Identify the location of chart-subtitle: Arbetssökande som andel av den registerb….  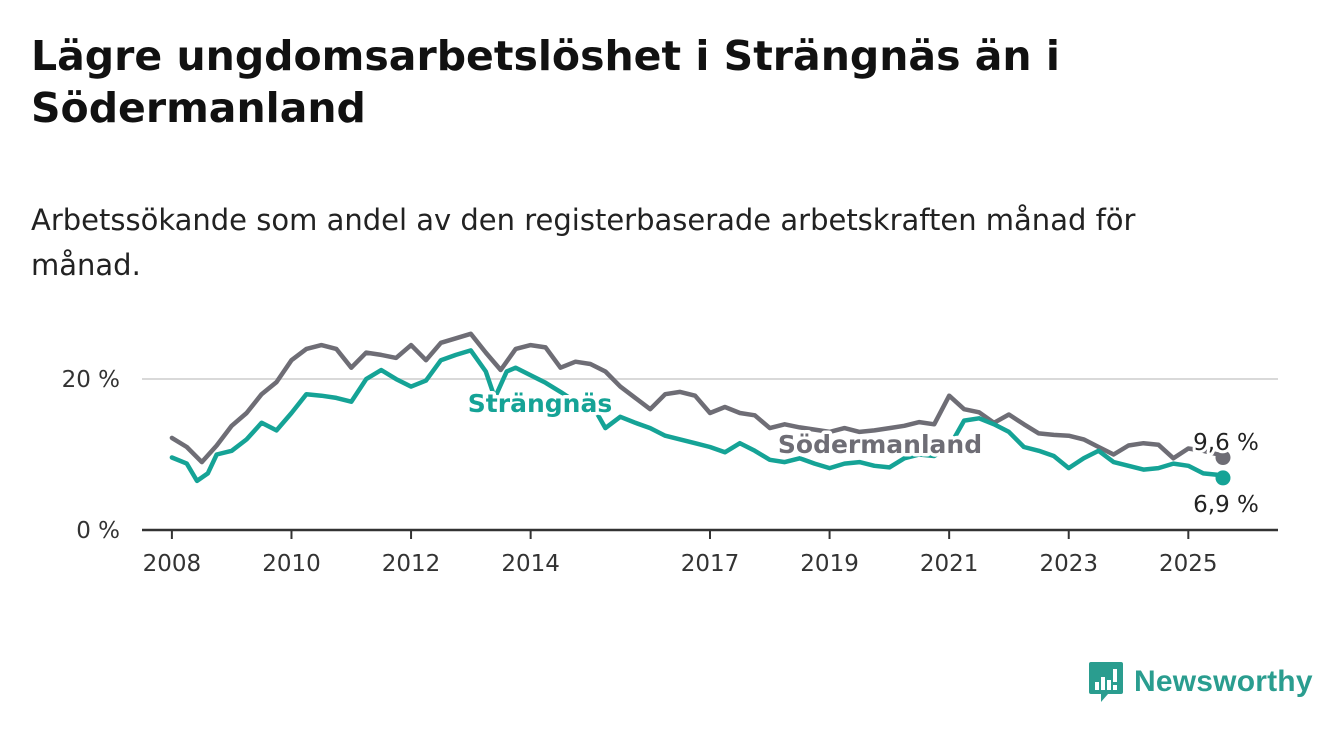
(583, 242).